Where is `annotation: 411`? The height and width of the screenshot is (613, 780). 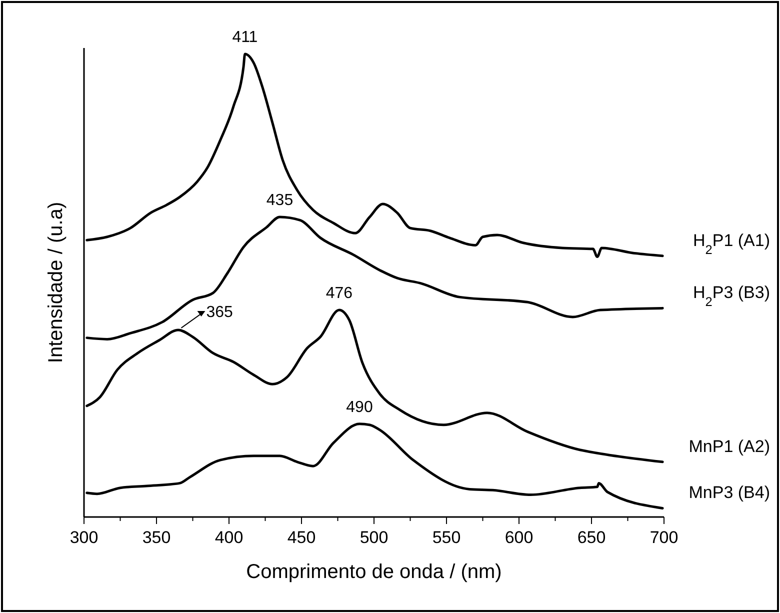
annotation: 411 is located at coordinates (245, 37).